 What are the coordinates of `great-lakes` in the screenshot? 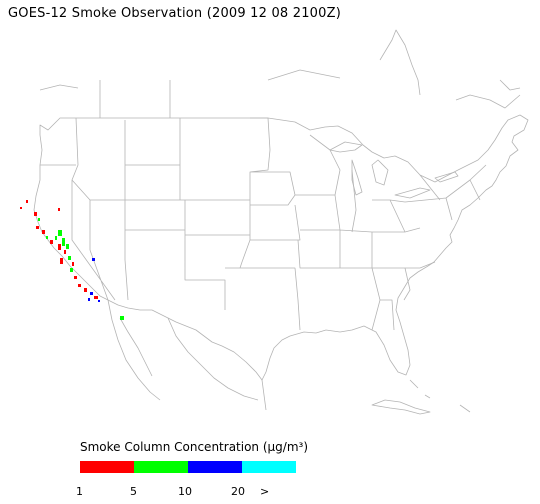 It's located at (394, 170).